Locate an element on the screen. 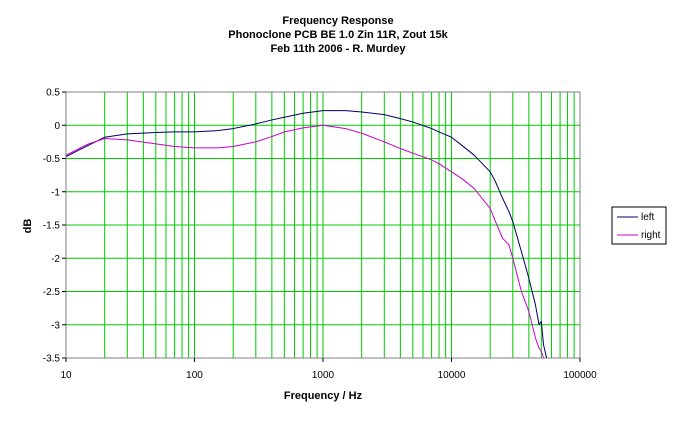  y-tick-label: -1 is located at coordinates (55, 192).